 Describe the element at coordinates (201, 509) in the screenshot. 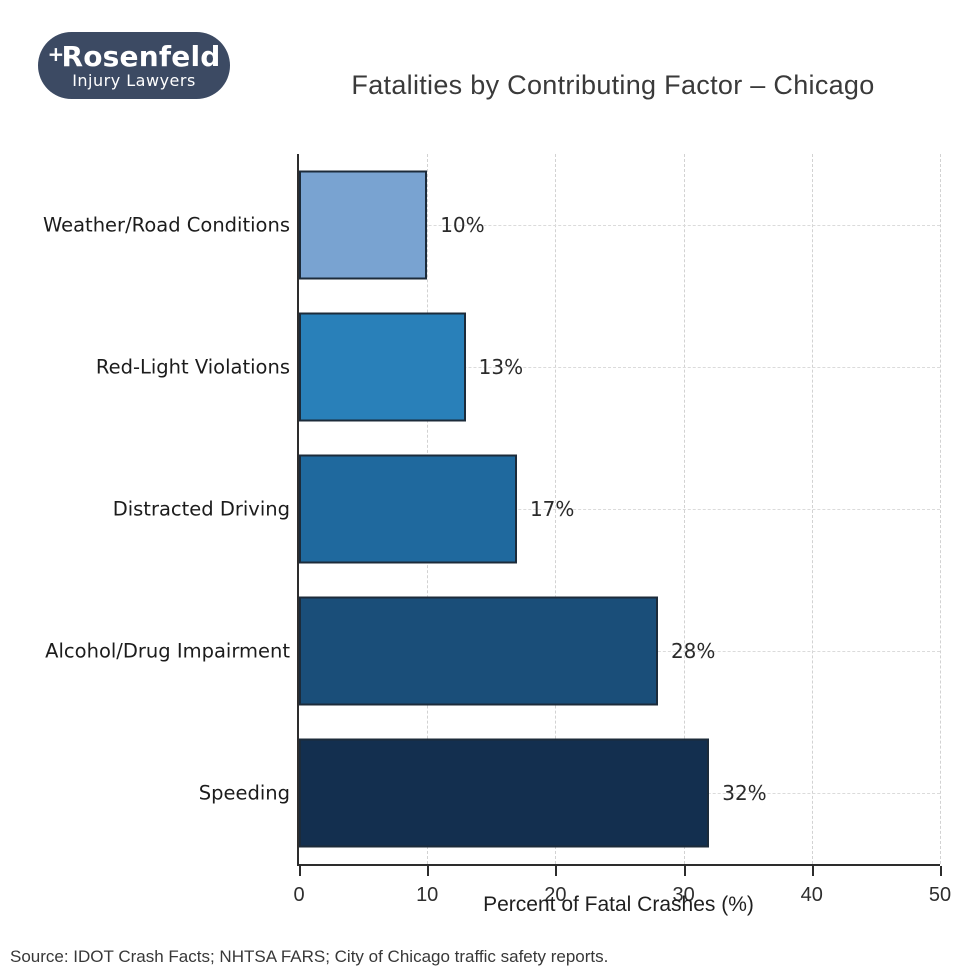

I see `category-label-distracted-driving: Distracted Driving` at that location.